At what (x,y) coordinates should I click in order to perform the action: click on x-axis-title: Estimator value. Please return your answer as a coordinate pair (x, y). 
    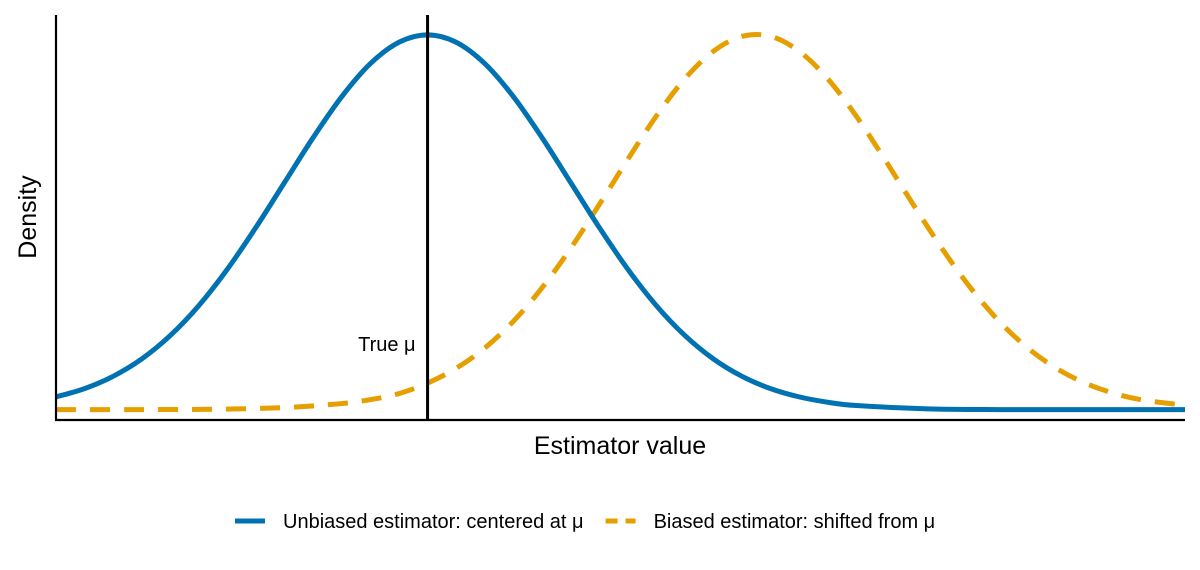
    Looking at the image, I should click on (620, 446).